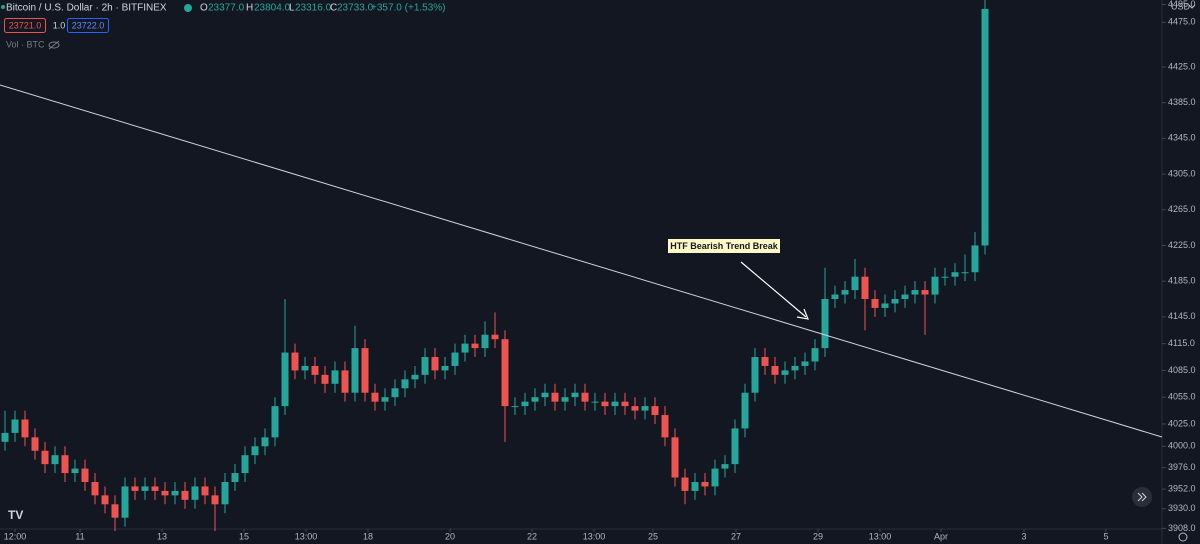  What do you see at coordinates (1182, 138) in the screenshot?
I see `y-tick-label: 4345.0` at bounding box center [1182, 138].